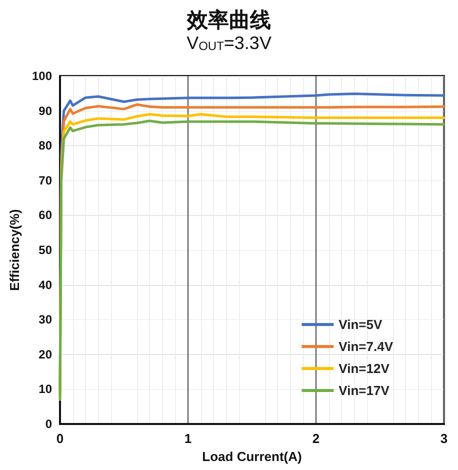 The height and width of the screenshot is (470, 458). I want to click on x-tick-label: 2, so click(316, 438).